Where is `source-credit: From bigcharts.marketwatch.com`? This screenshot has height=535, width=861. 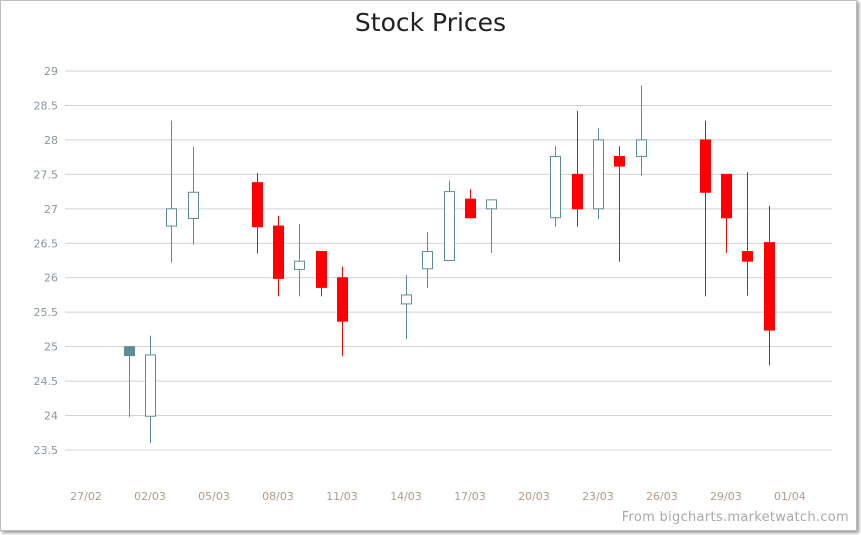
source-credit: From bigcharts.marketwatch.com is located at coordinates (735, 517).